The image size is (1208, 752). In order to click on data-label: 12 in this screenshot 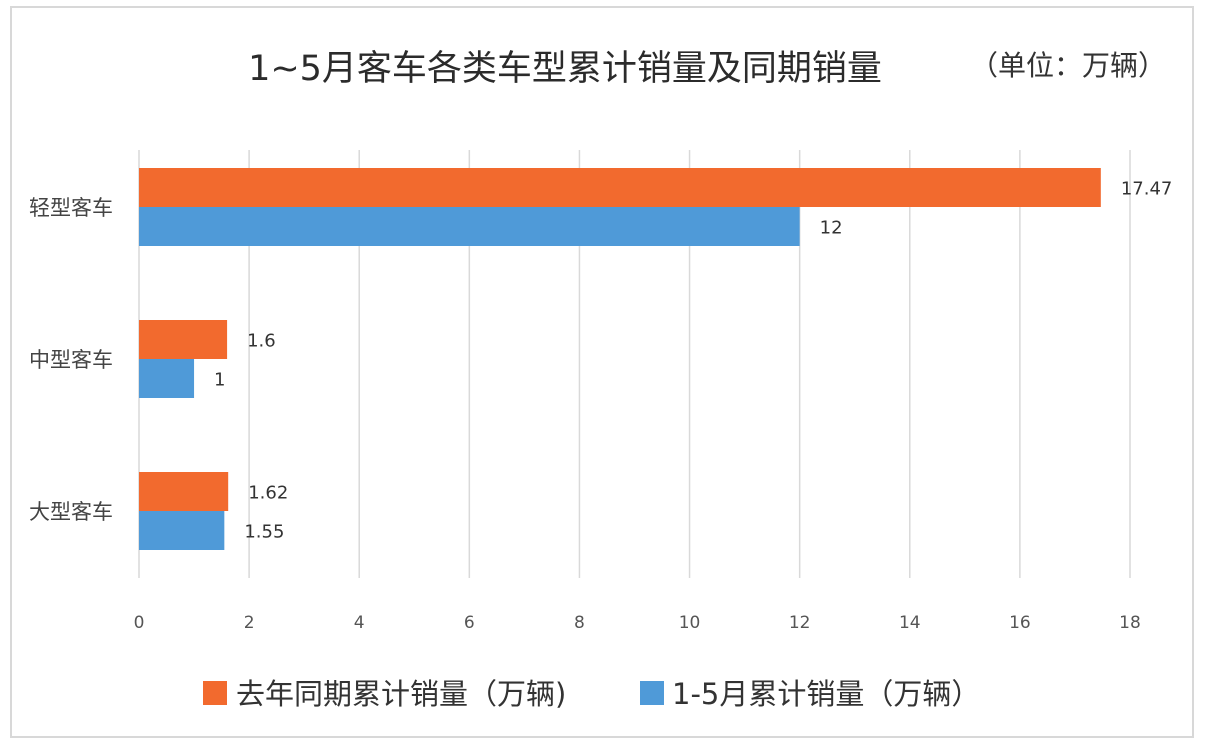, I will do `click(831, 228)`.